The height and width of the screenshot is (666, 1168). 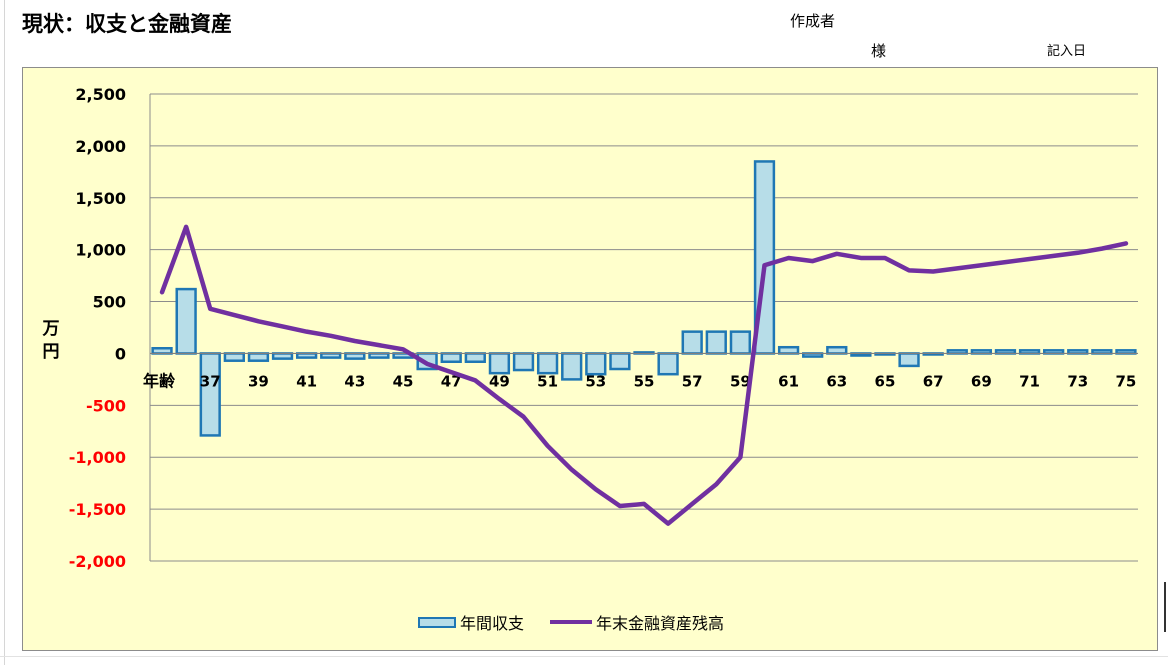 What do you see at coordinates (451, 381) in the screenshot?
I see `x-tick-label: 47` at bounding box center [451, 381].